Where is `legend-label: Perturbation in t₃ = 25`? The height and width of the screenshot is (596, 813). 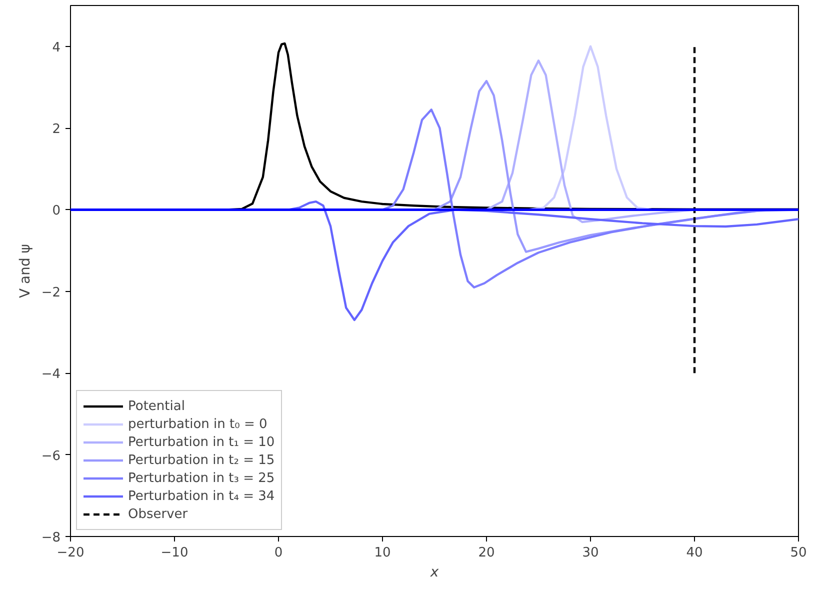 legend-label: Perturbation in t₃ = 25 is located at coordinates (201, 478).